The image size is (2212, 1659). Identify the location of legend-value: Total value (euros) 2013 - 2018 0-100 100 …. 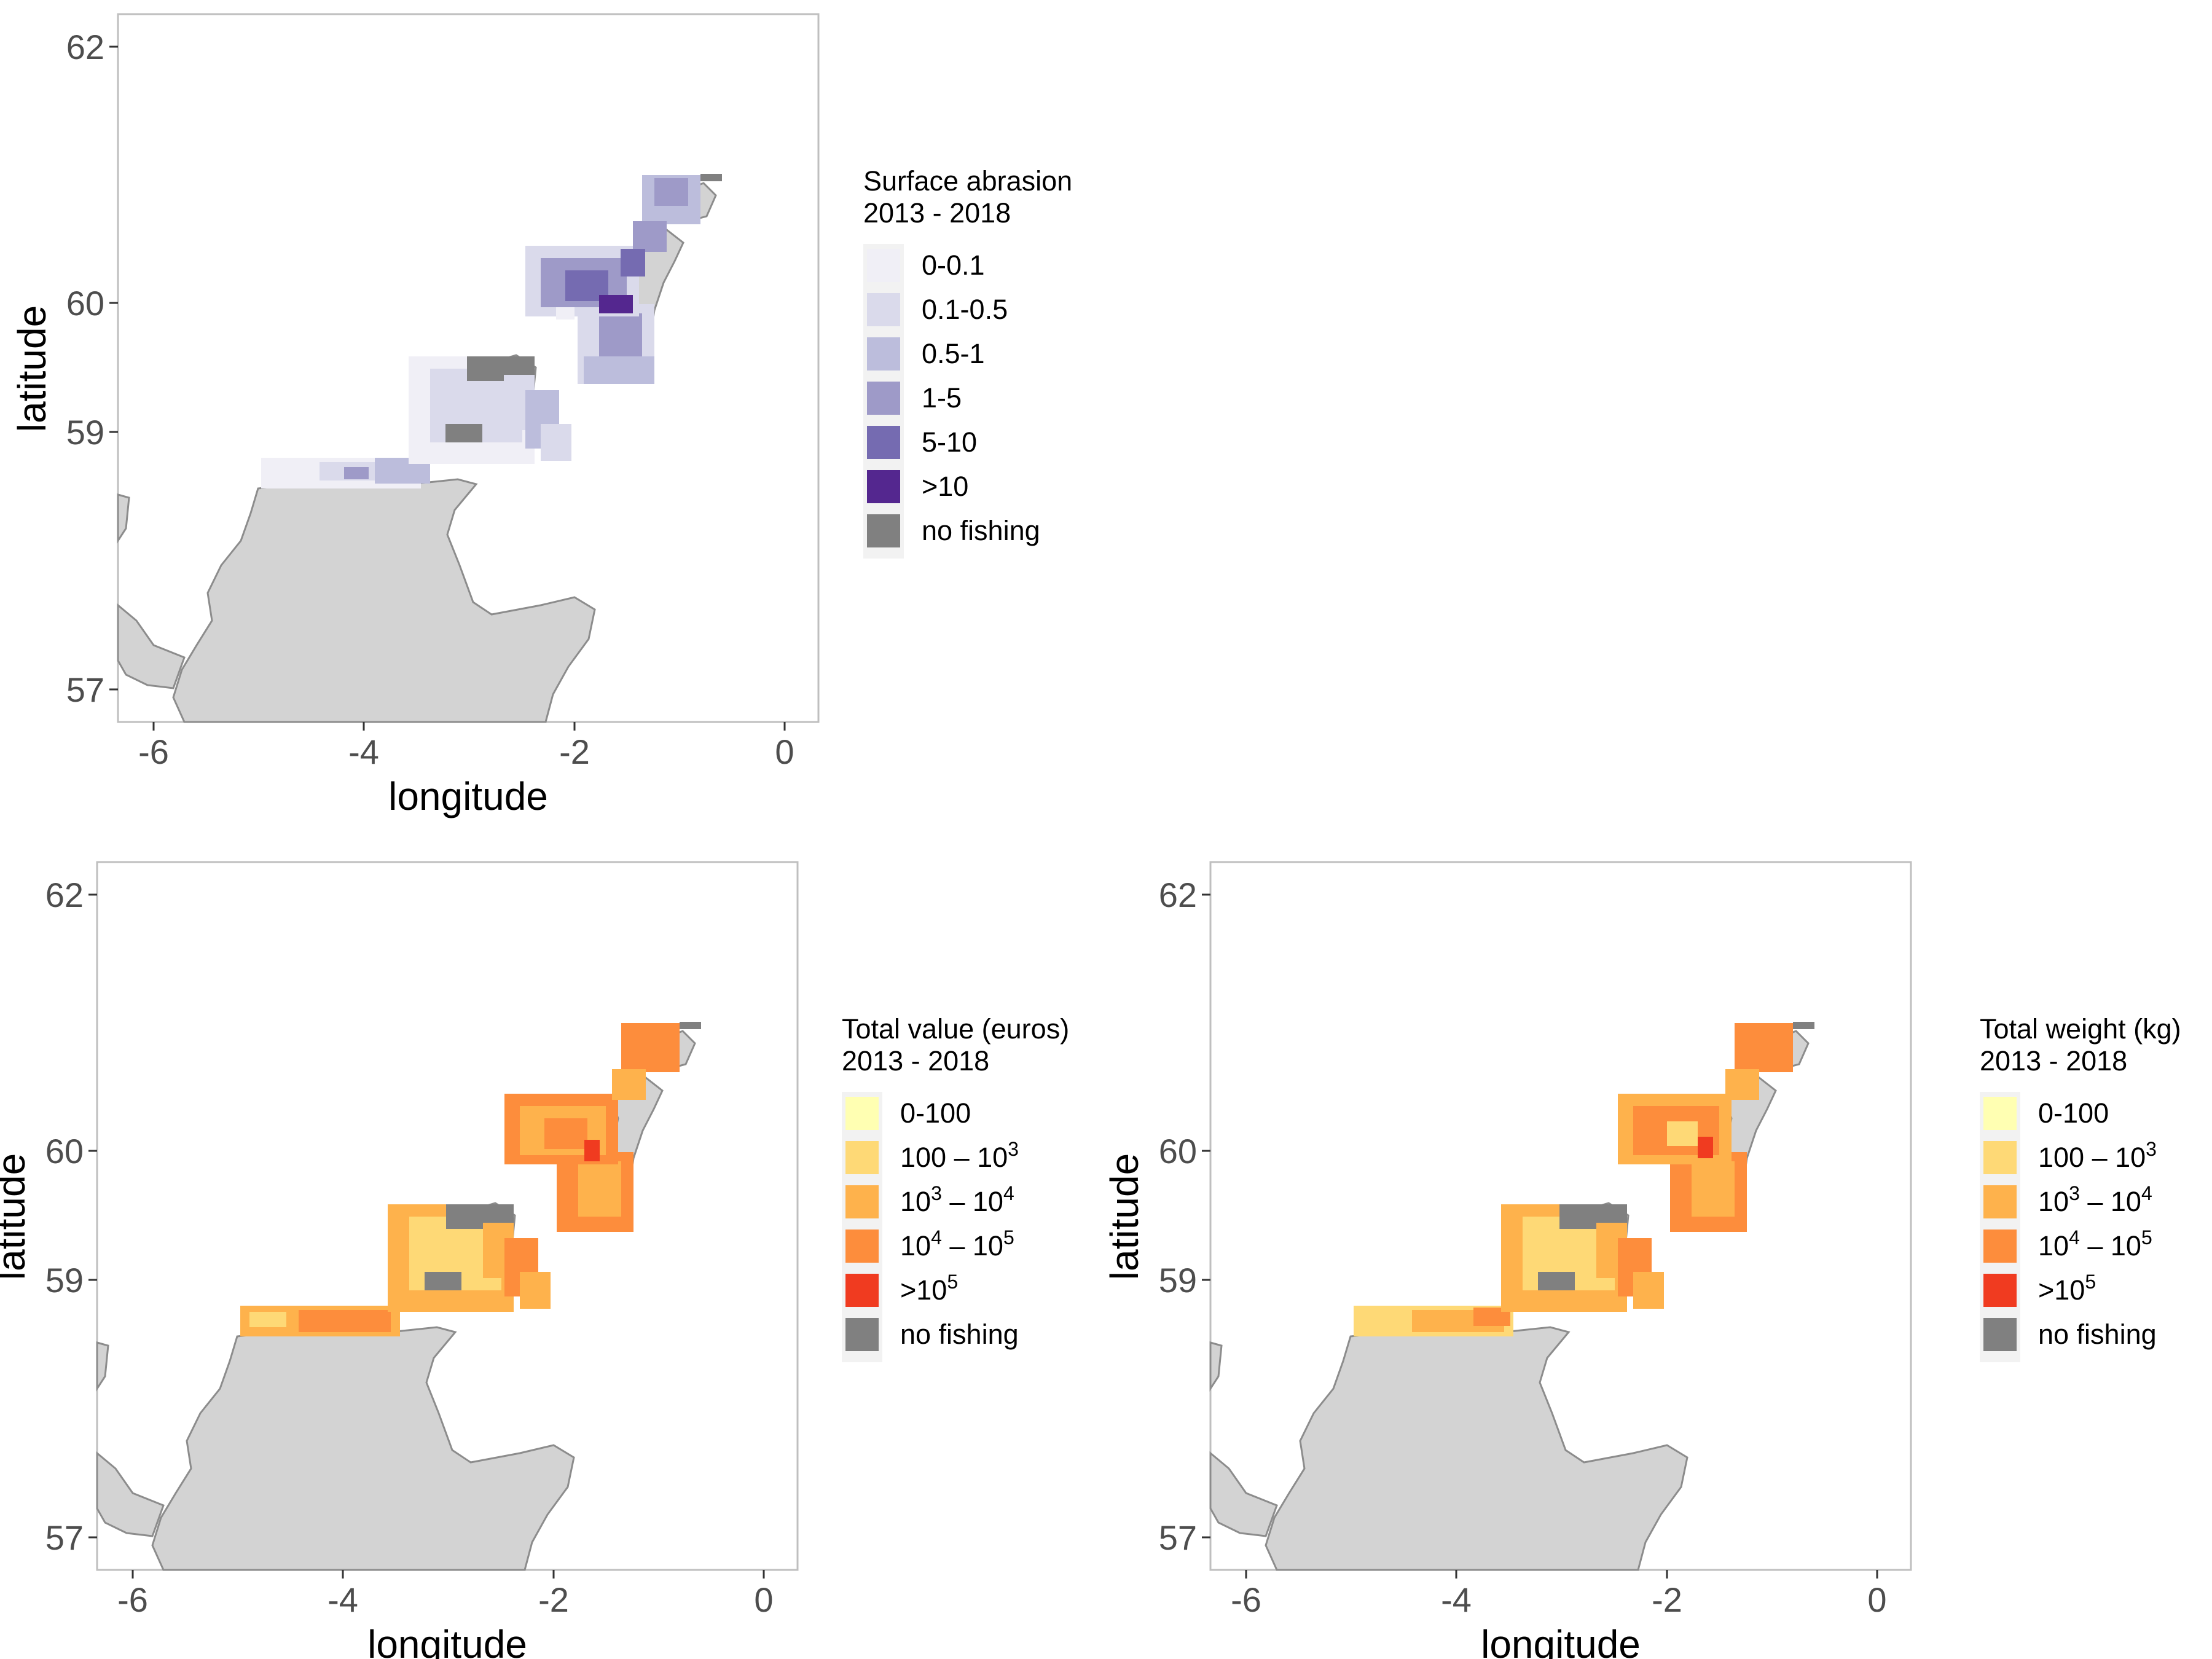
(955, 1187).